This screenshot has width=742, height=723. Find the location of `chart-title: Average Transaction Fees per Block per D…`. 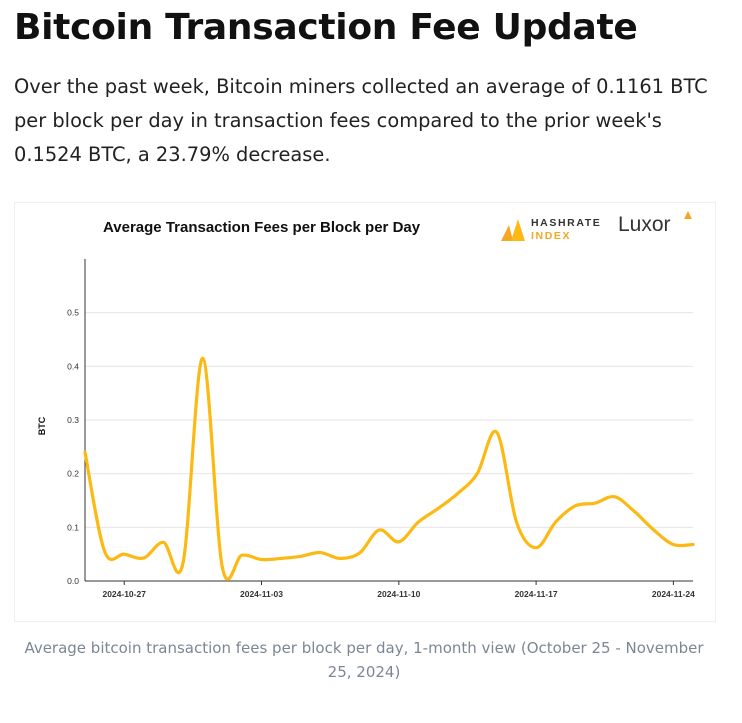

chart-title: Average Transaction Fees per Block per D… is located at coordinates (262, 227).